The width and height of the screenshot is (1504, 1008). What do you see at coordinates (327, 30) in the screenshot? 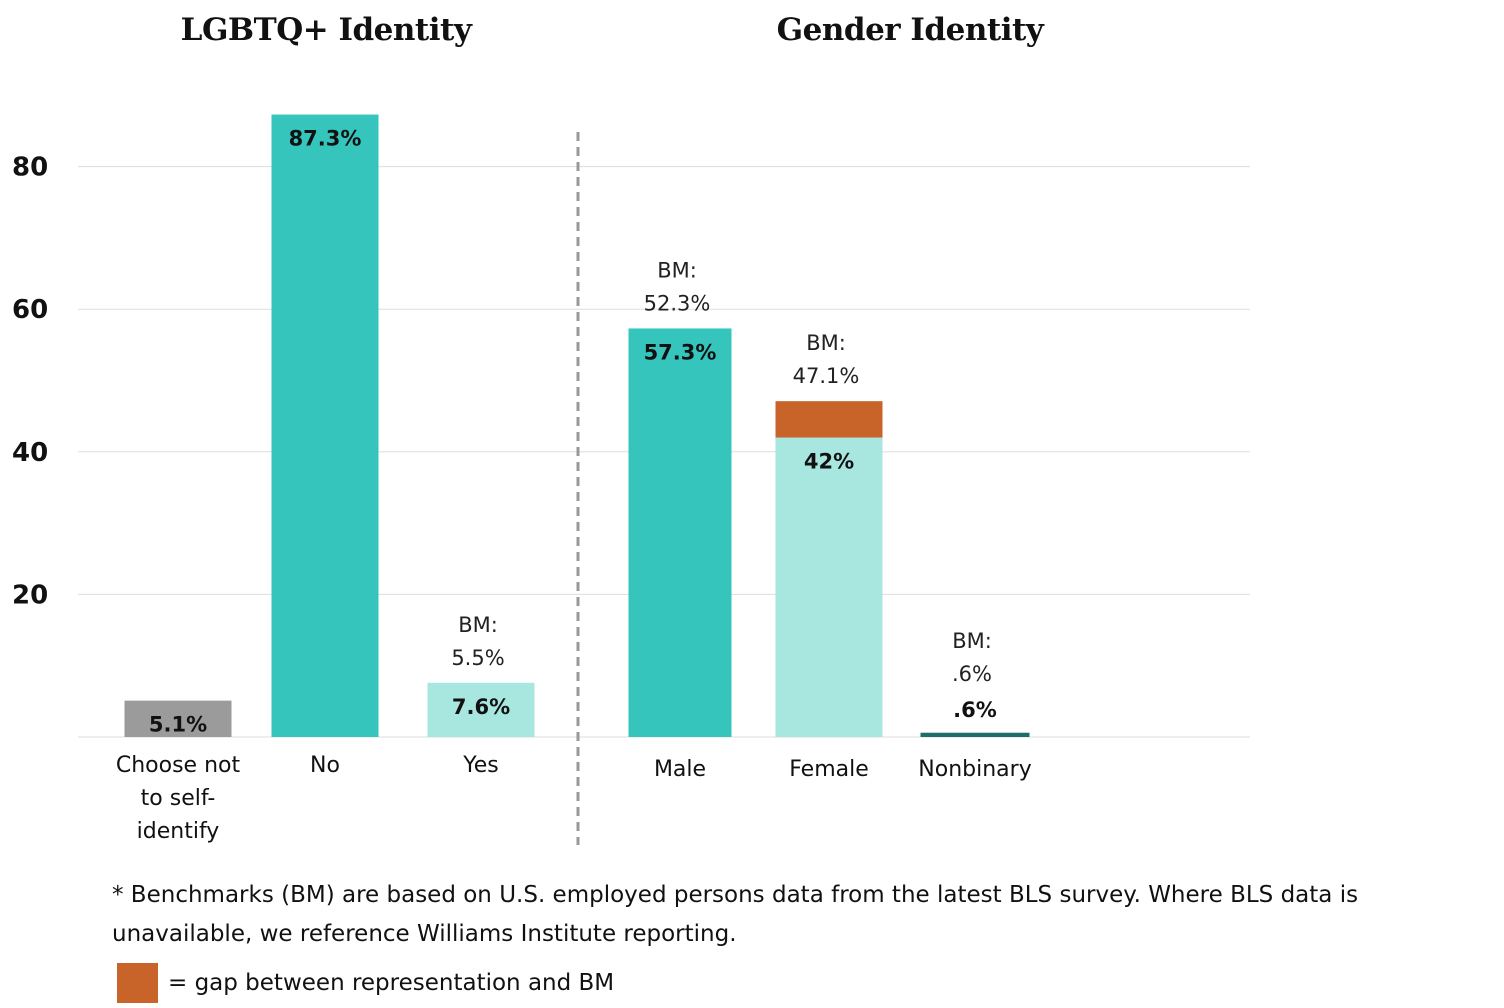
I see `panel-title: LGBTQ+ Identity` at bounding box center [327, 30].